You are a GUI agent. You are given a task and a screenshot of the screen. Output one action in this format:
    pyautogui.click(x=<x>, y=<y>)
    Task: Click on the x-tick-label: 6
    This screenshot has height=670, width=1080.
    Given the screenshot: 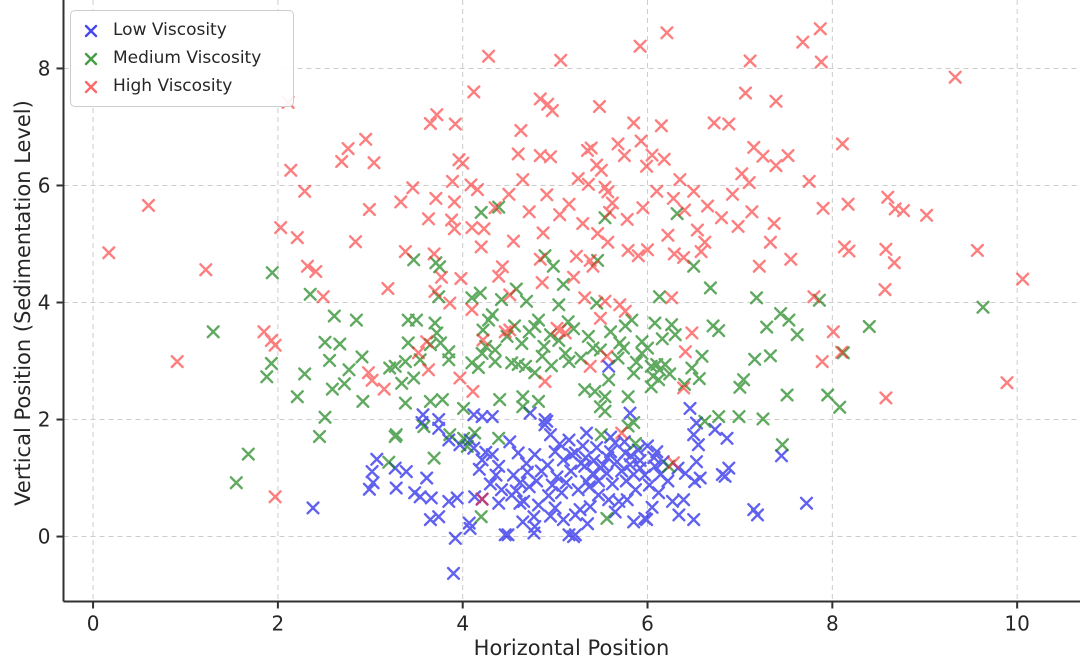 What is the action you would take?
    pyautogui.click(x=647, y=624)
    